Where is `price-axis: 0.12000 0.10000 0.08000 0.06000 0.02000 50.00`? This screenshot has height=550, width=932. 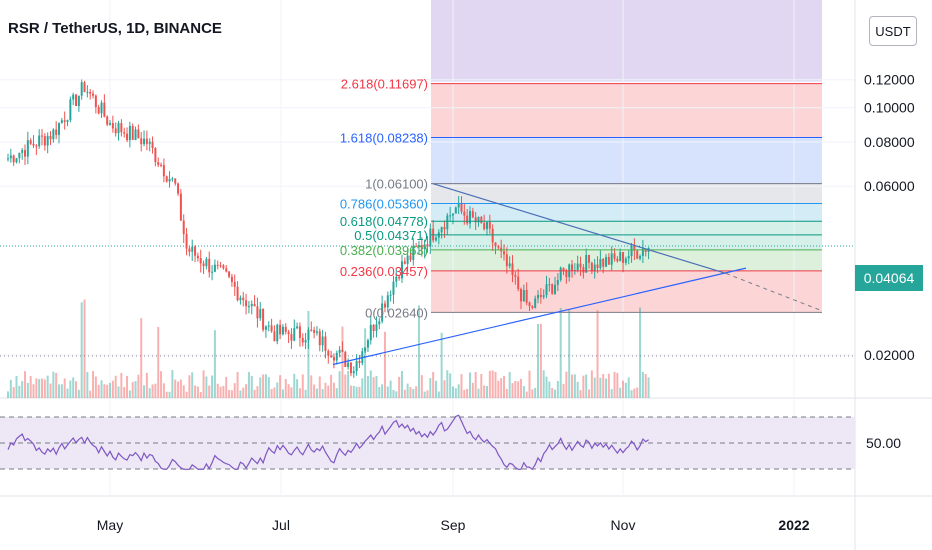
price-axis: 0.12000 0.10000 0.08000 0.06000 0.02000 50.00 is located at coordinates (889, 261).